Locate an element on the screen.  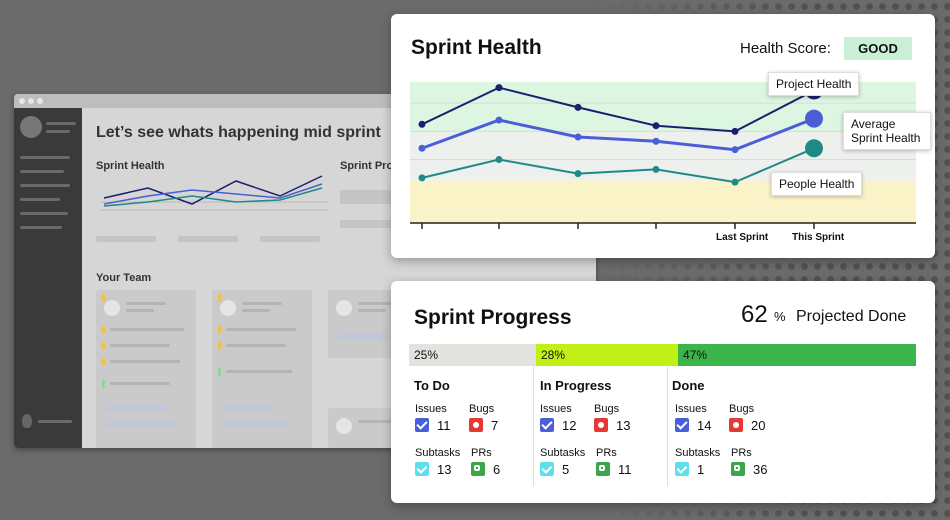
x-tick-label: Last Sprint is located at coordinates (742, 237).